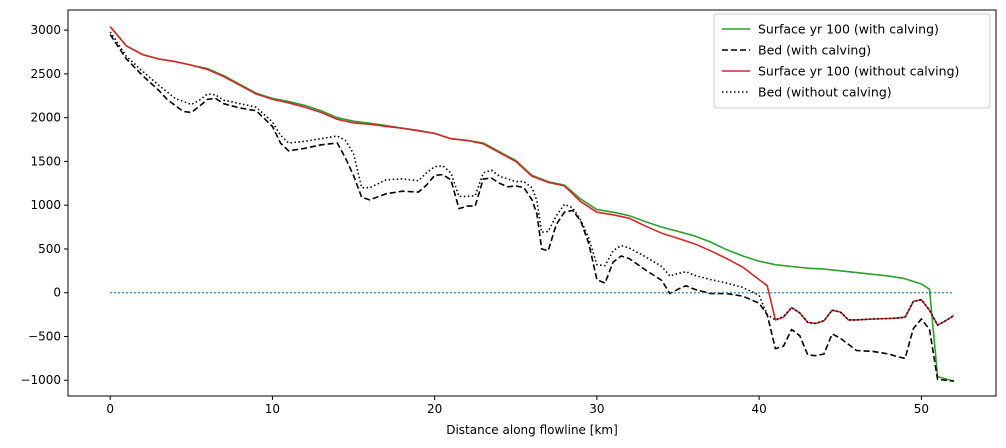 The width and height of the screenshot is (1006, 448). Describe the element at coordinates (434, 409) in the screenshot. I see `x-tick-label: 20` at that location.